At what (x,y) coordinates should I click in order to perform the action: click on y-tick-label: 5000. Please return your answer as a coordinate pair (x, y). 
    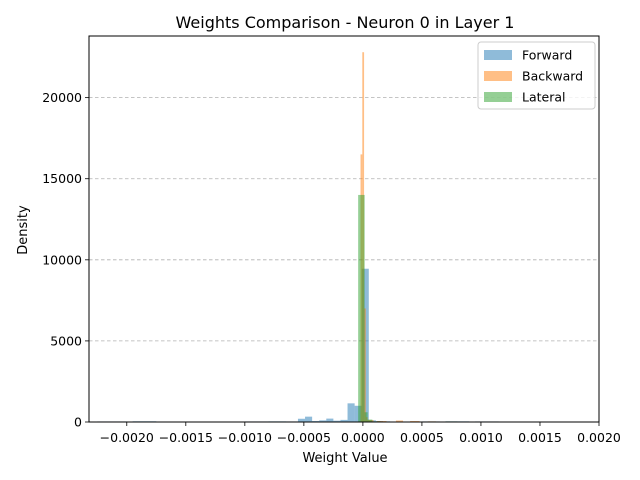
    Looking at the image, I should click on (66, 340).